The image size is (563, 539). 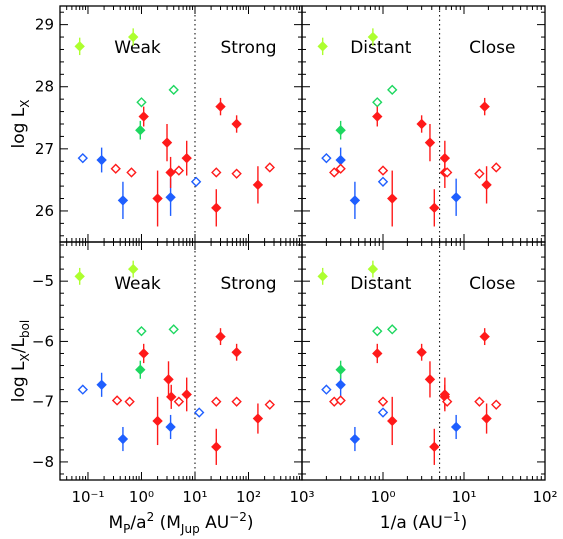 What do you see at coordinates (381, 48) in the screenshot?
I see `region-label-left: Distant` at bounding box center [381, 48].